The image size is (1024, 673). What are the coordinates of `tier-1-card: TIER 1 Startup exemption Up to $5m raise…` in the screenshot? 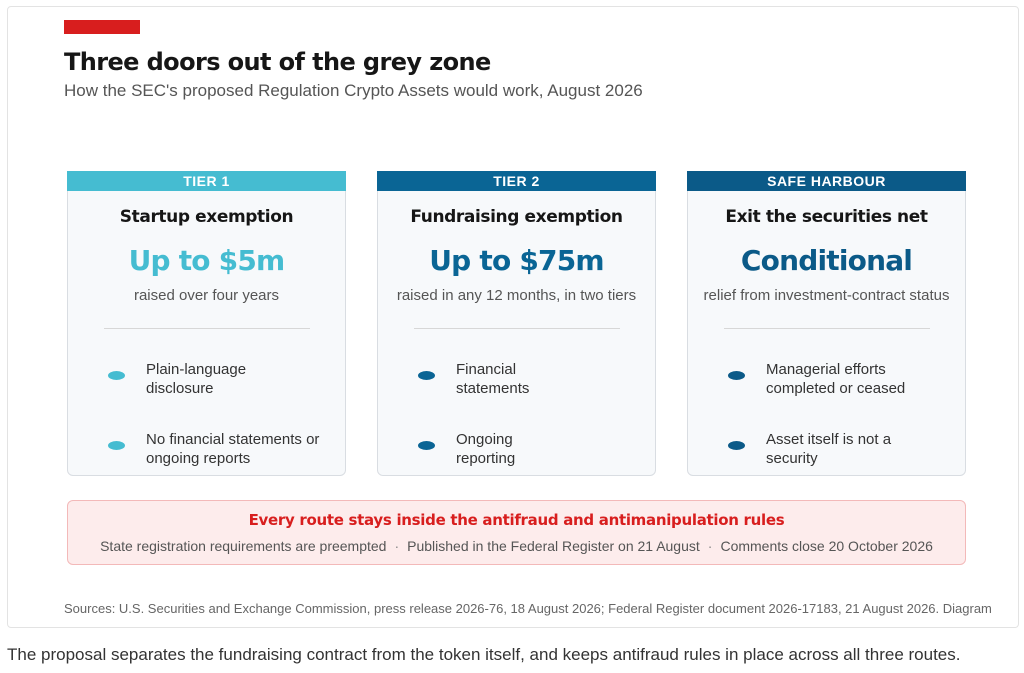 It's located at (206, 323).